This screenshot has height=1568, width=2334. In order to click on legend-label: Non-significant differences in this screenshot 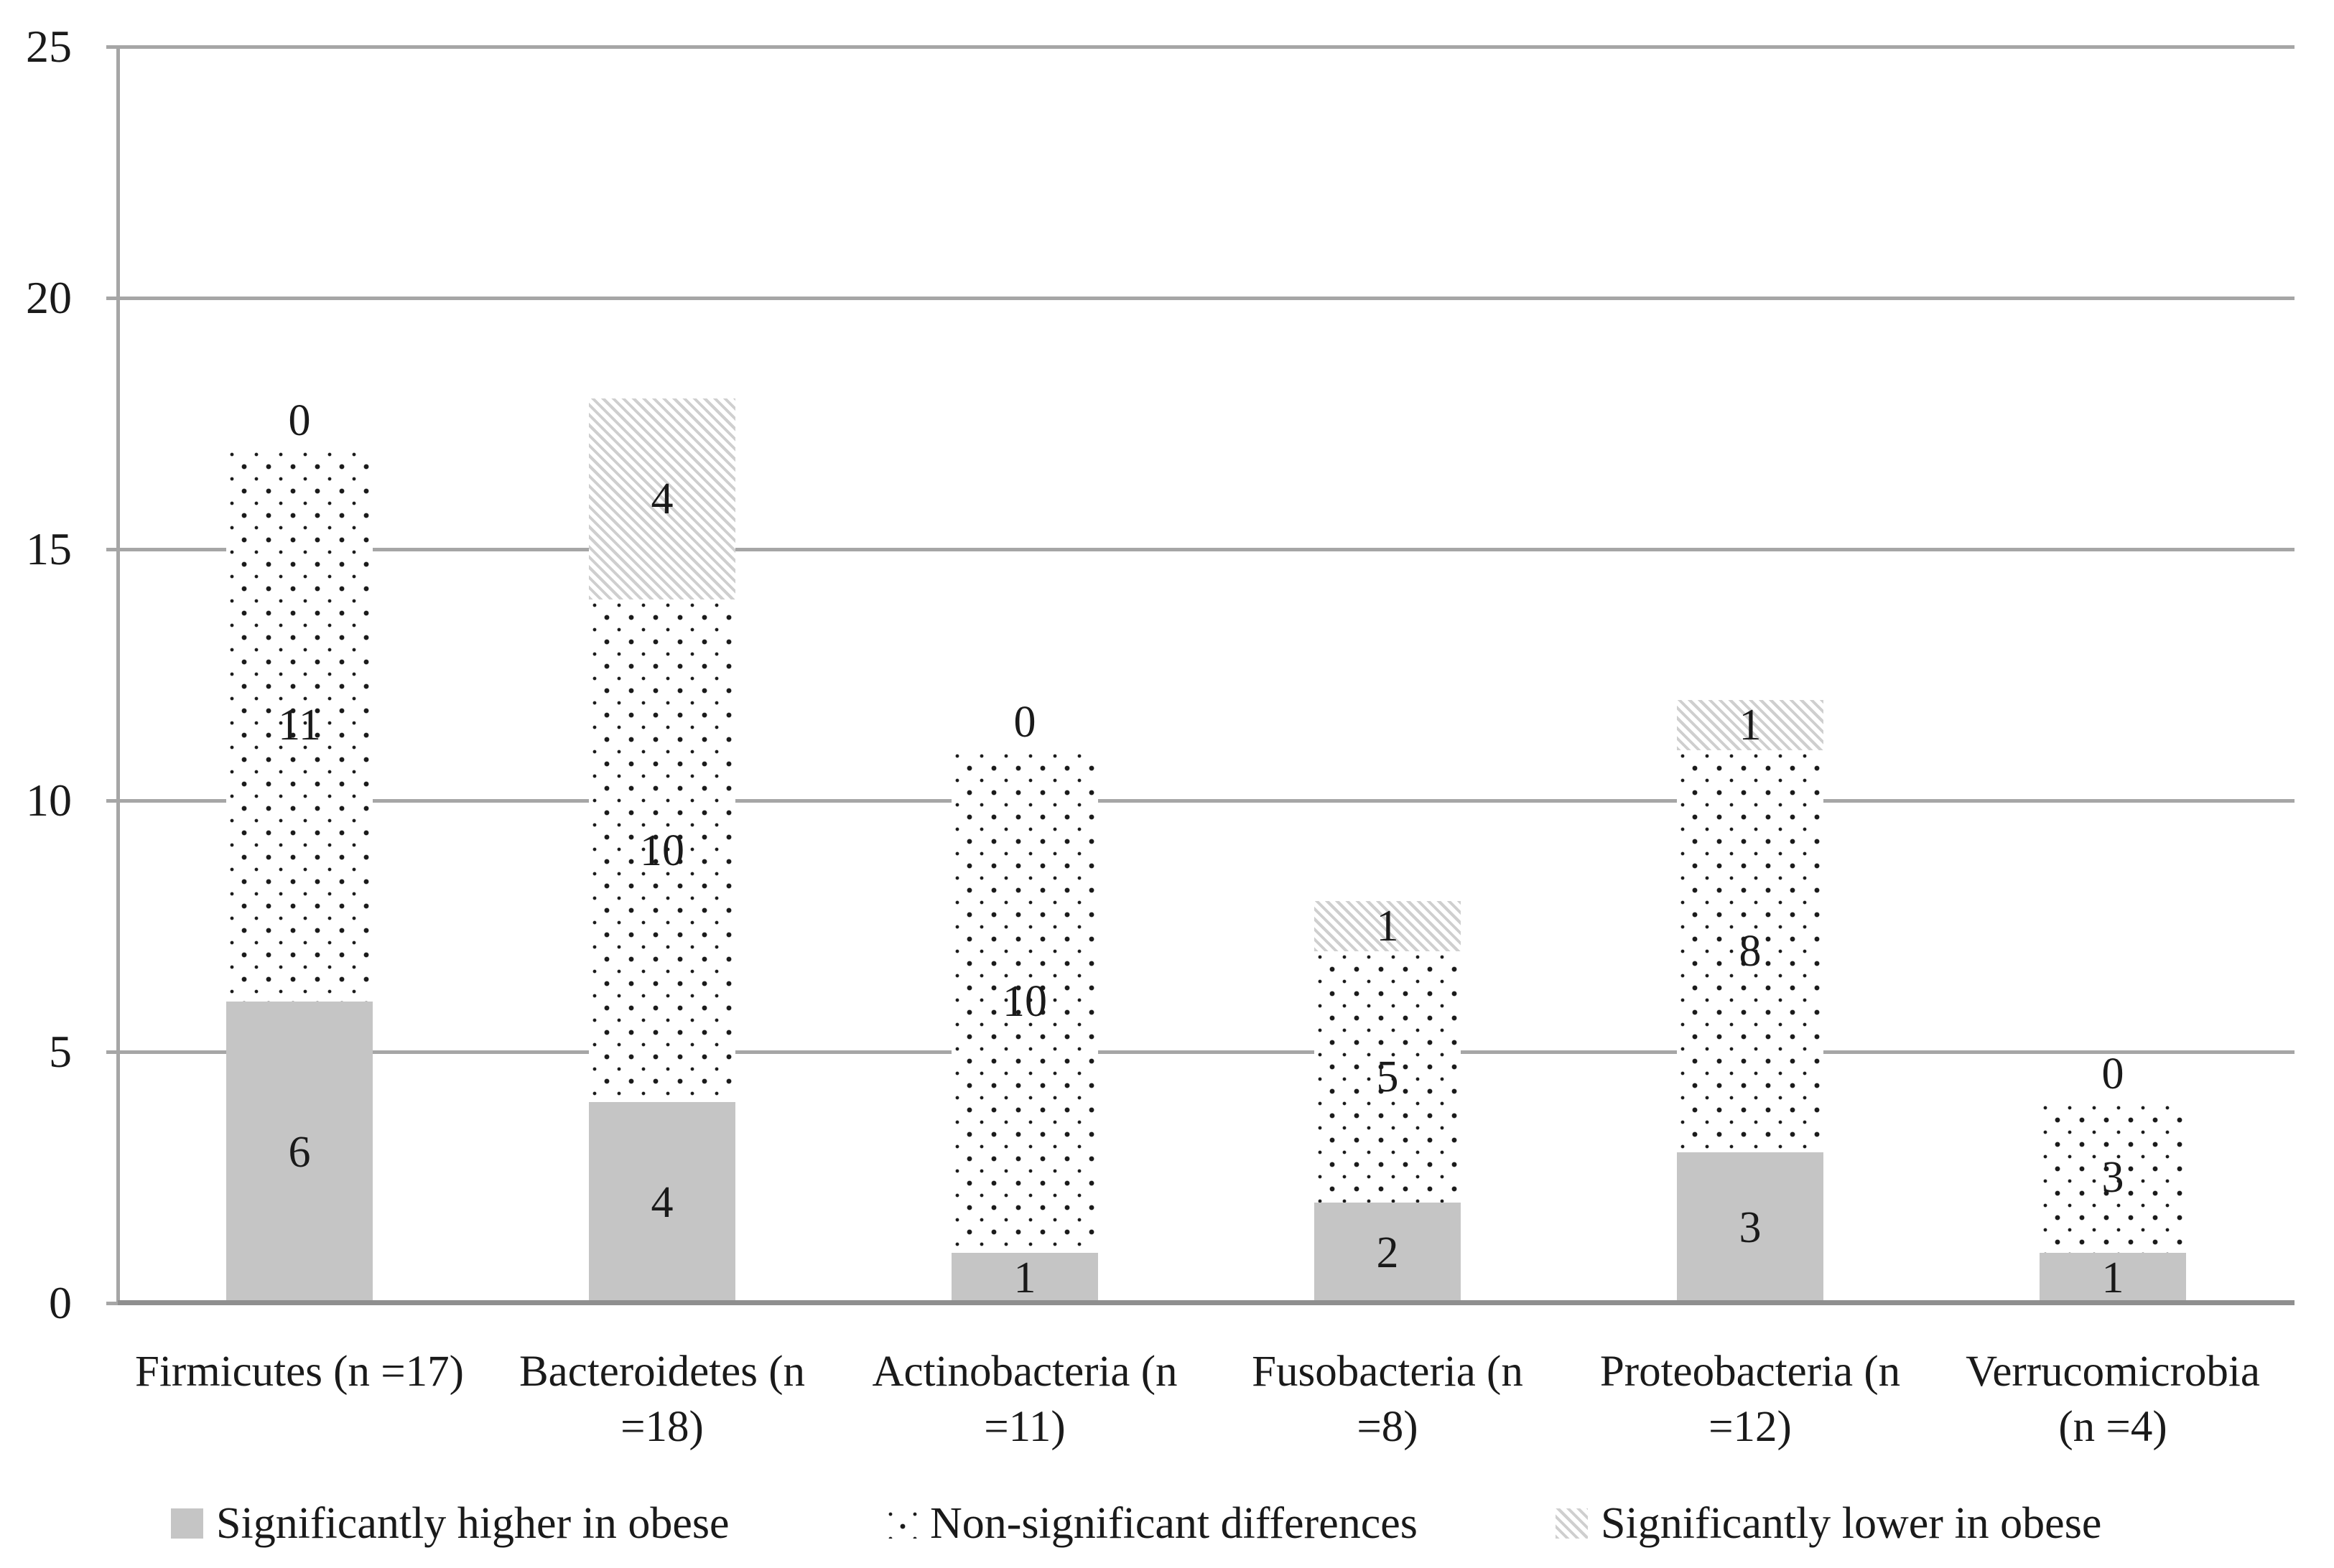, I will do `click(1174, 1523)`.